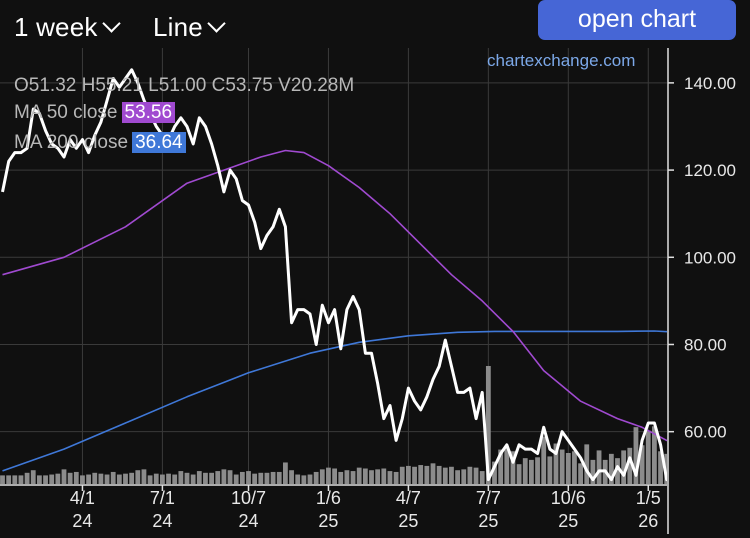 The width and height of the screenshot is (750, 538). What do you see at coordinates (249, 85) in the screenshot?
I see `close-value: 53.75` at bounding box center [249, 85].